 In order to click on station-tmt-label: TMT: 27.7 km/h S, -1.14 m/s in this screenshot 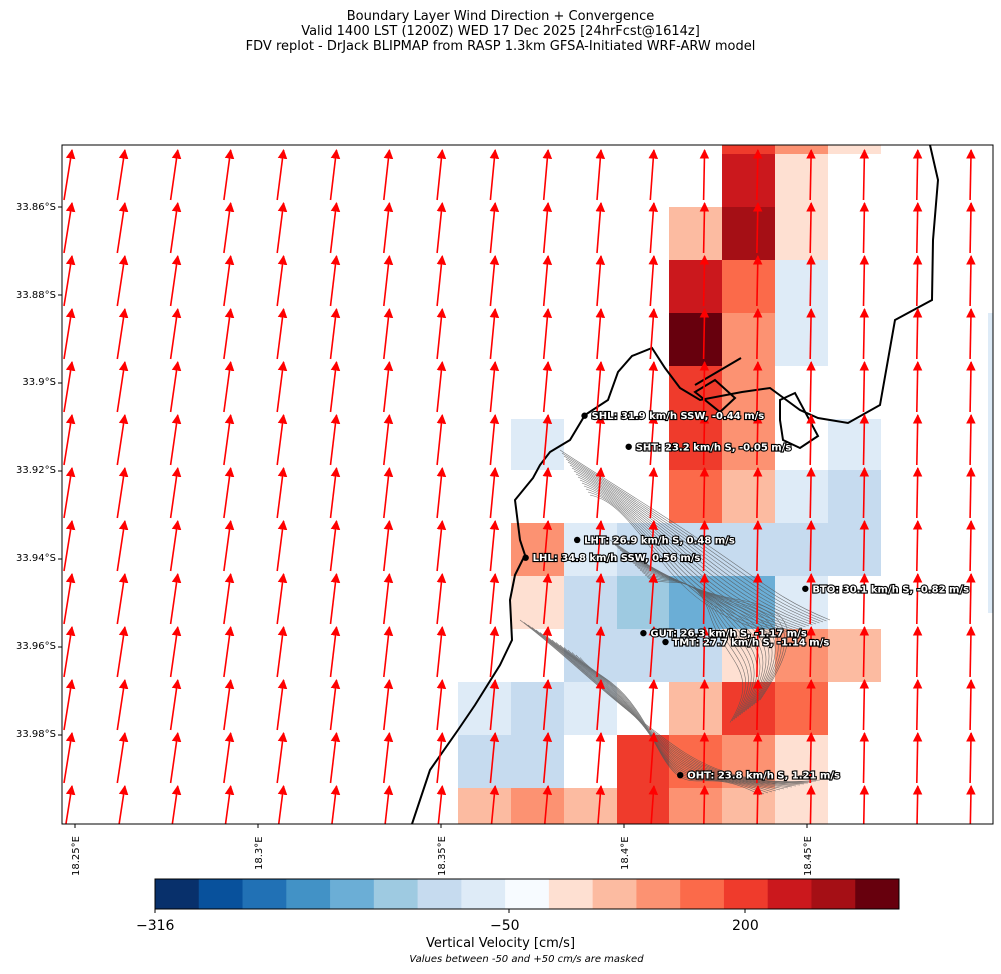, I will do `click(750, 643)`.